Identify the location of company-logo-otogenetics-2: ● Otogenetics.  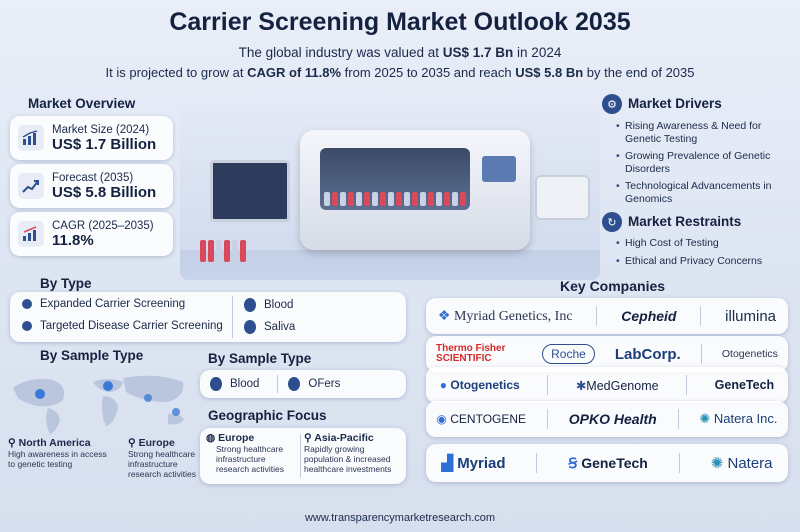
(480, 385).